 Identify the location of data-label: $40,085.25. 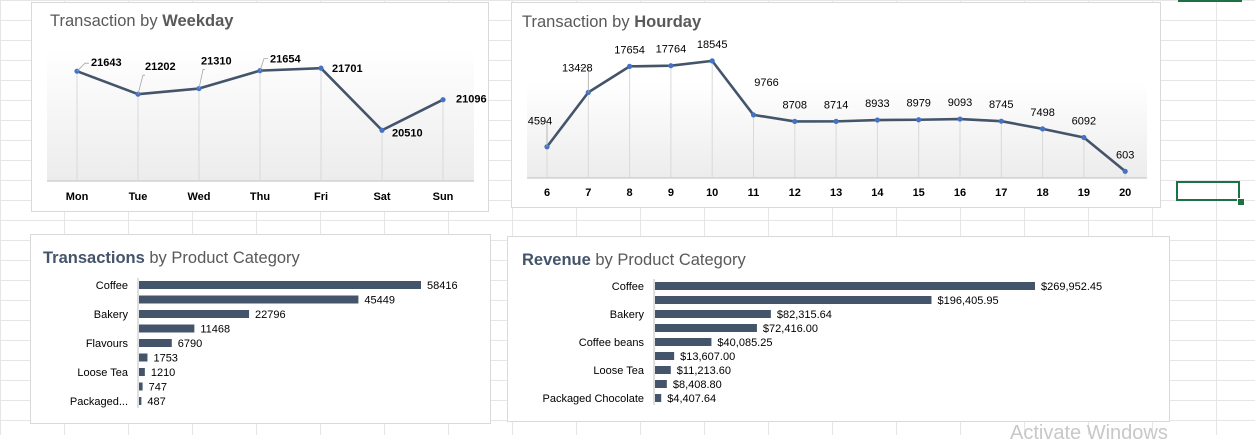
(744, 343).